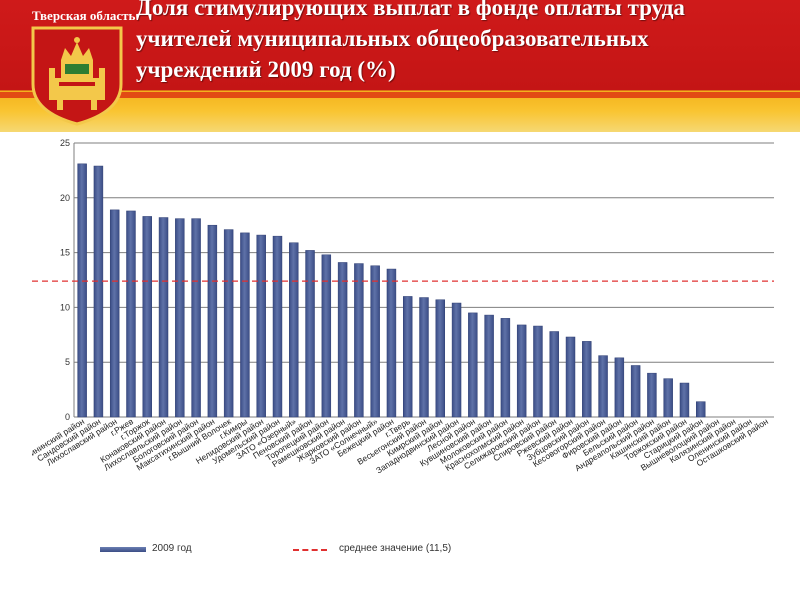 This screenshot has width=800, height=600. I want to click on legend-series-label: 2009 год, so click(172, 548).